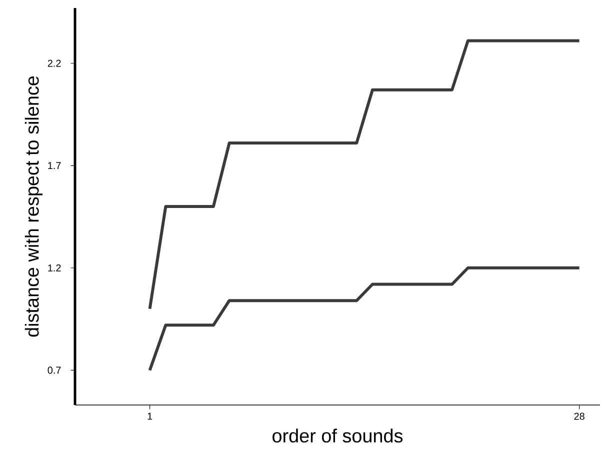  Describe the element at coordinates (579, 416) in the screenshot. I see `x-tick-label: 28` at that location.